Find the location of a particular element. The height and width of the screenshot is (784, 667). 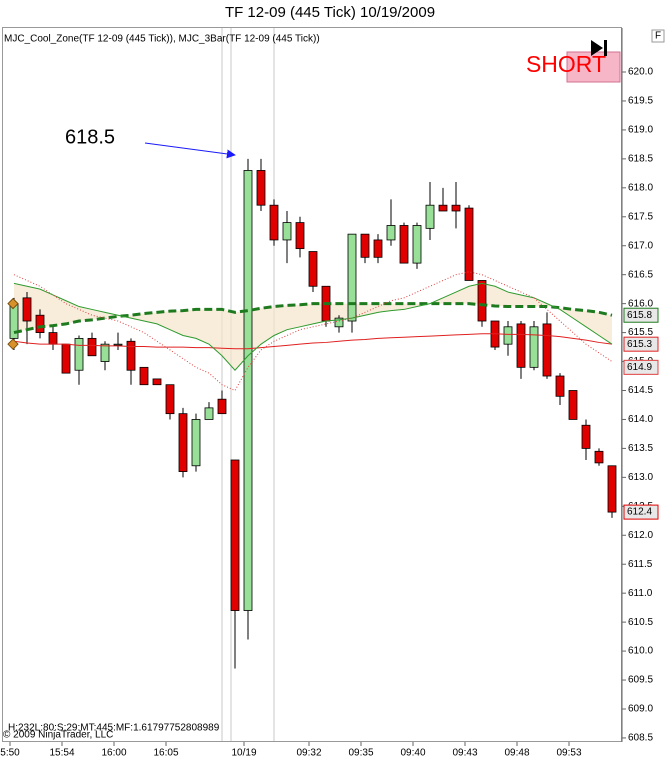

y-tick-label: 619.0 is located at coordinates (640, 130).